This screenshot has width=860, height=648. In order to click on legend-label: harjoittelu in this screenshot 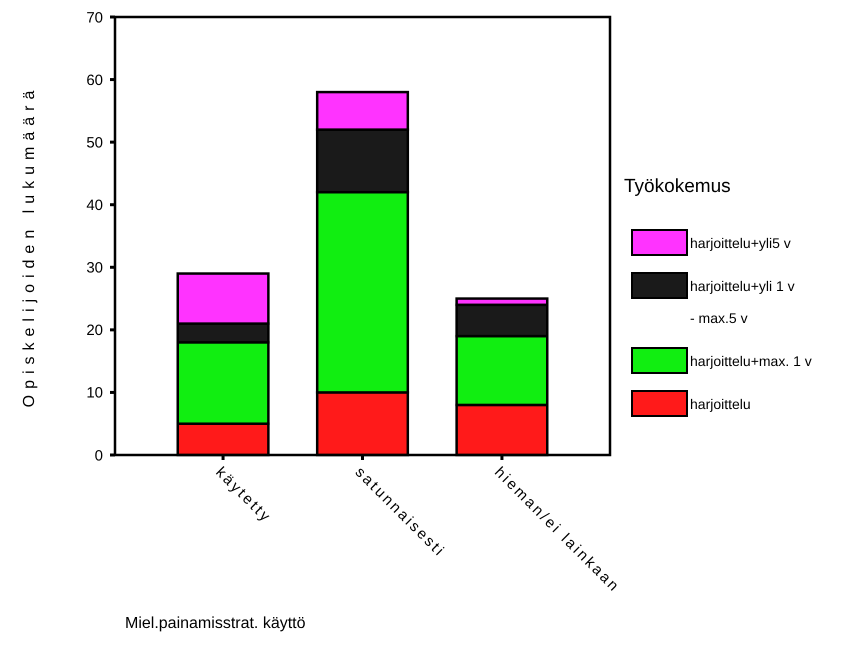, I will do `click(720, 404)`.